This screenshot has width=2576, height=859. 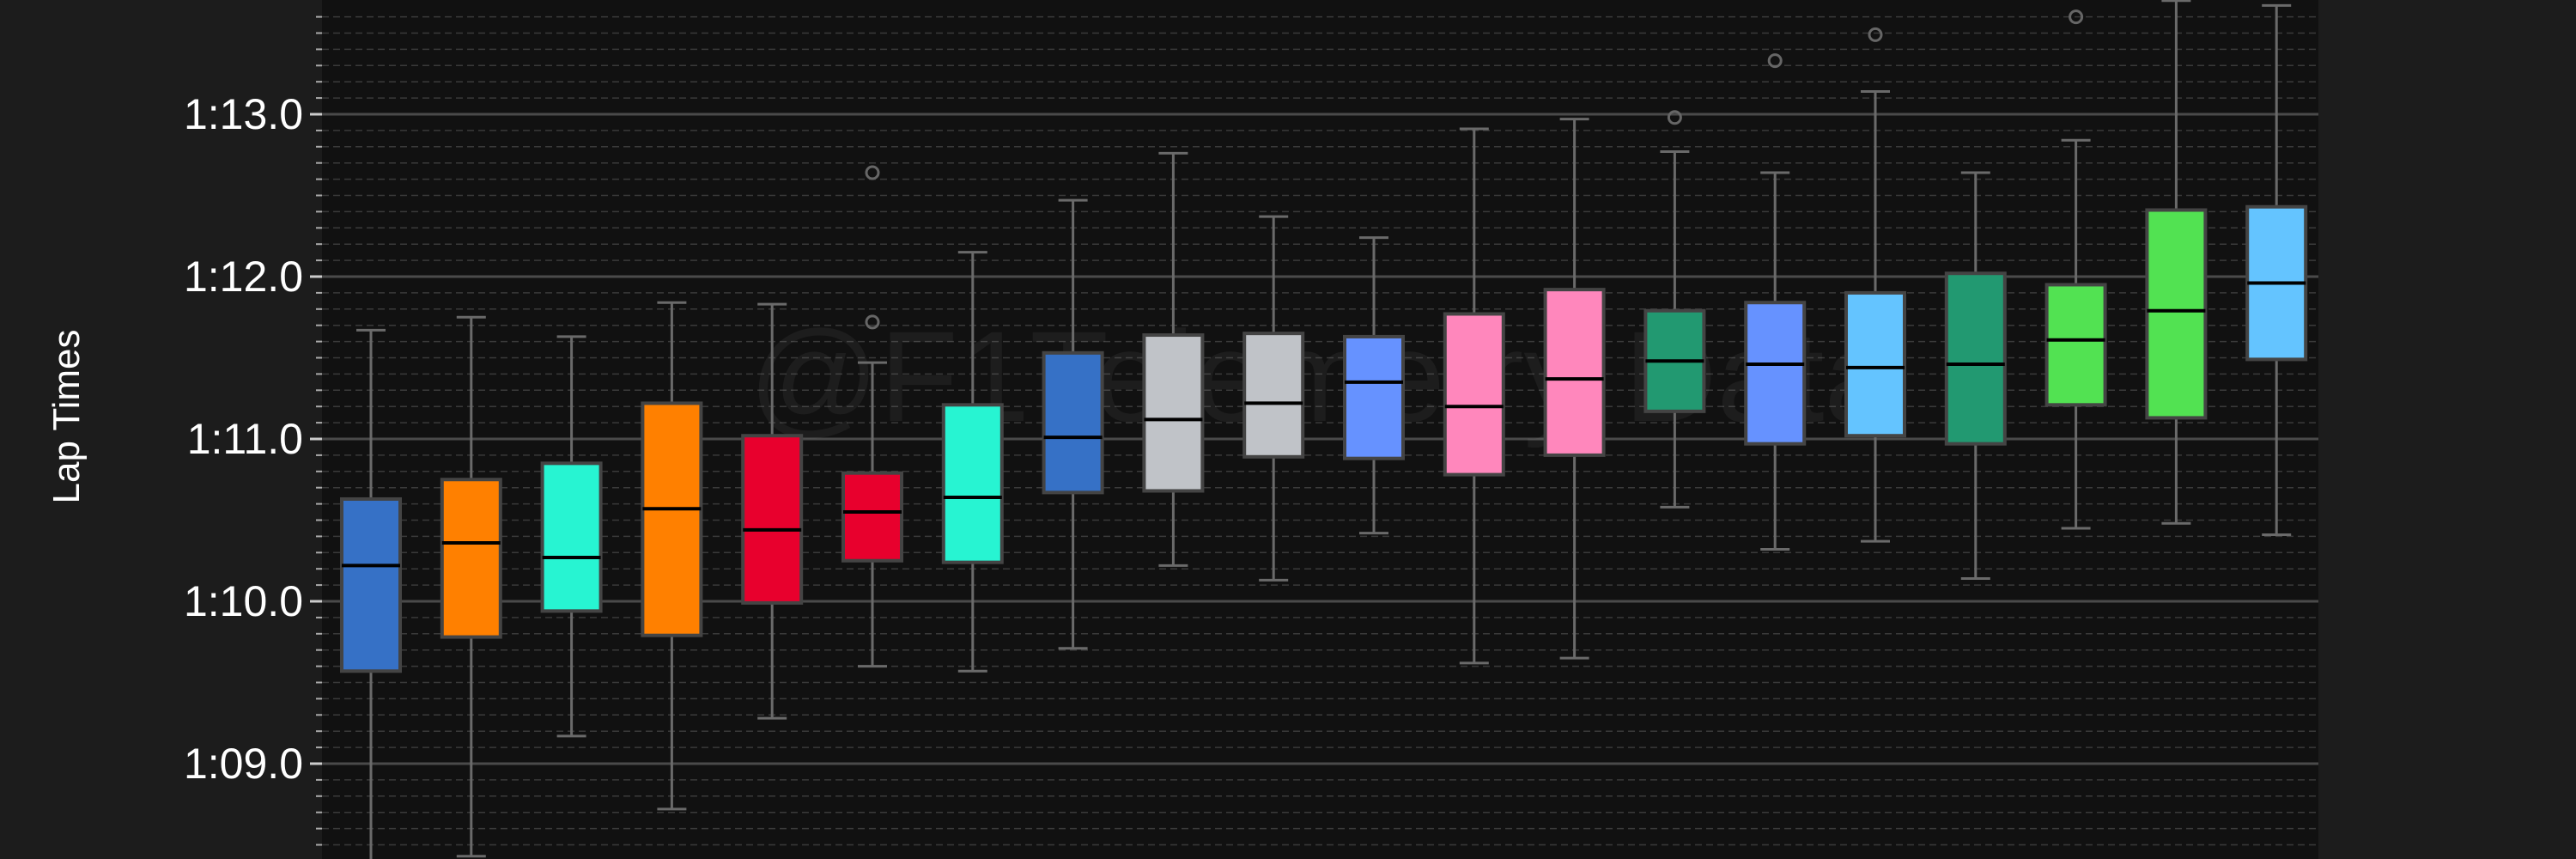 I want to click on y-tick-label: 1:10.0, so click(x=243, y=601).